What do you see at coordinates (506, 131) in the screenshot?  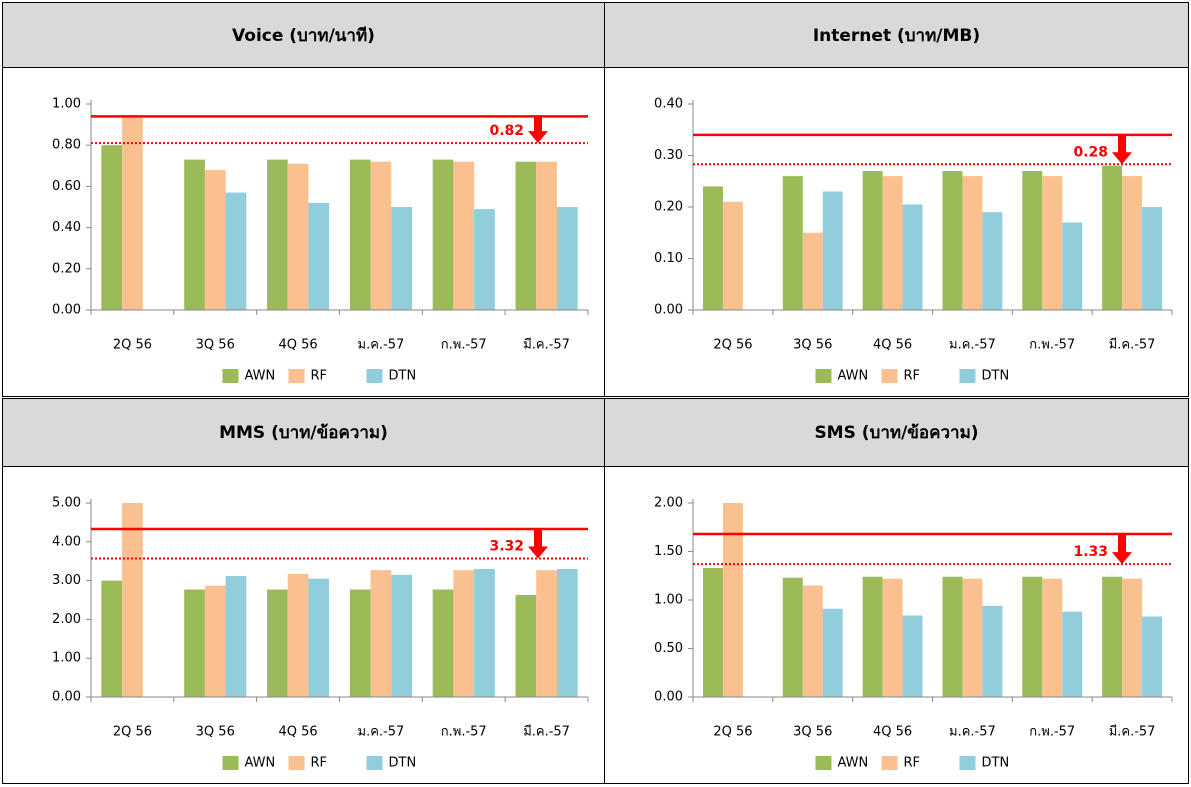 I see `annotation: 0.82` at bounding box center [506, 131].